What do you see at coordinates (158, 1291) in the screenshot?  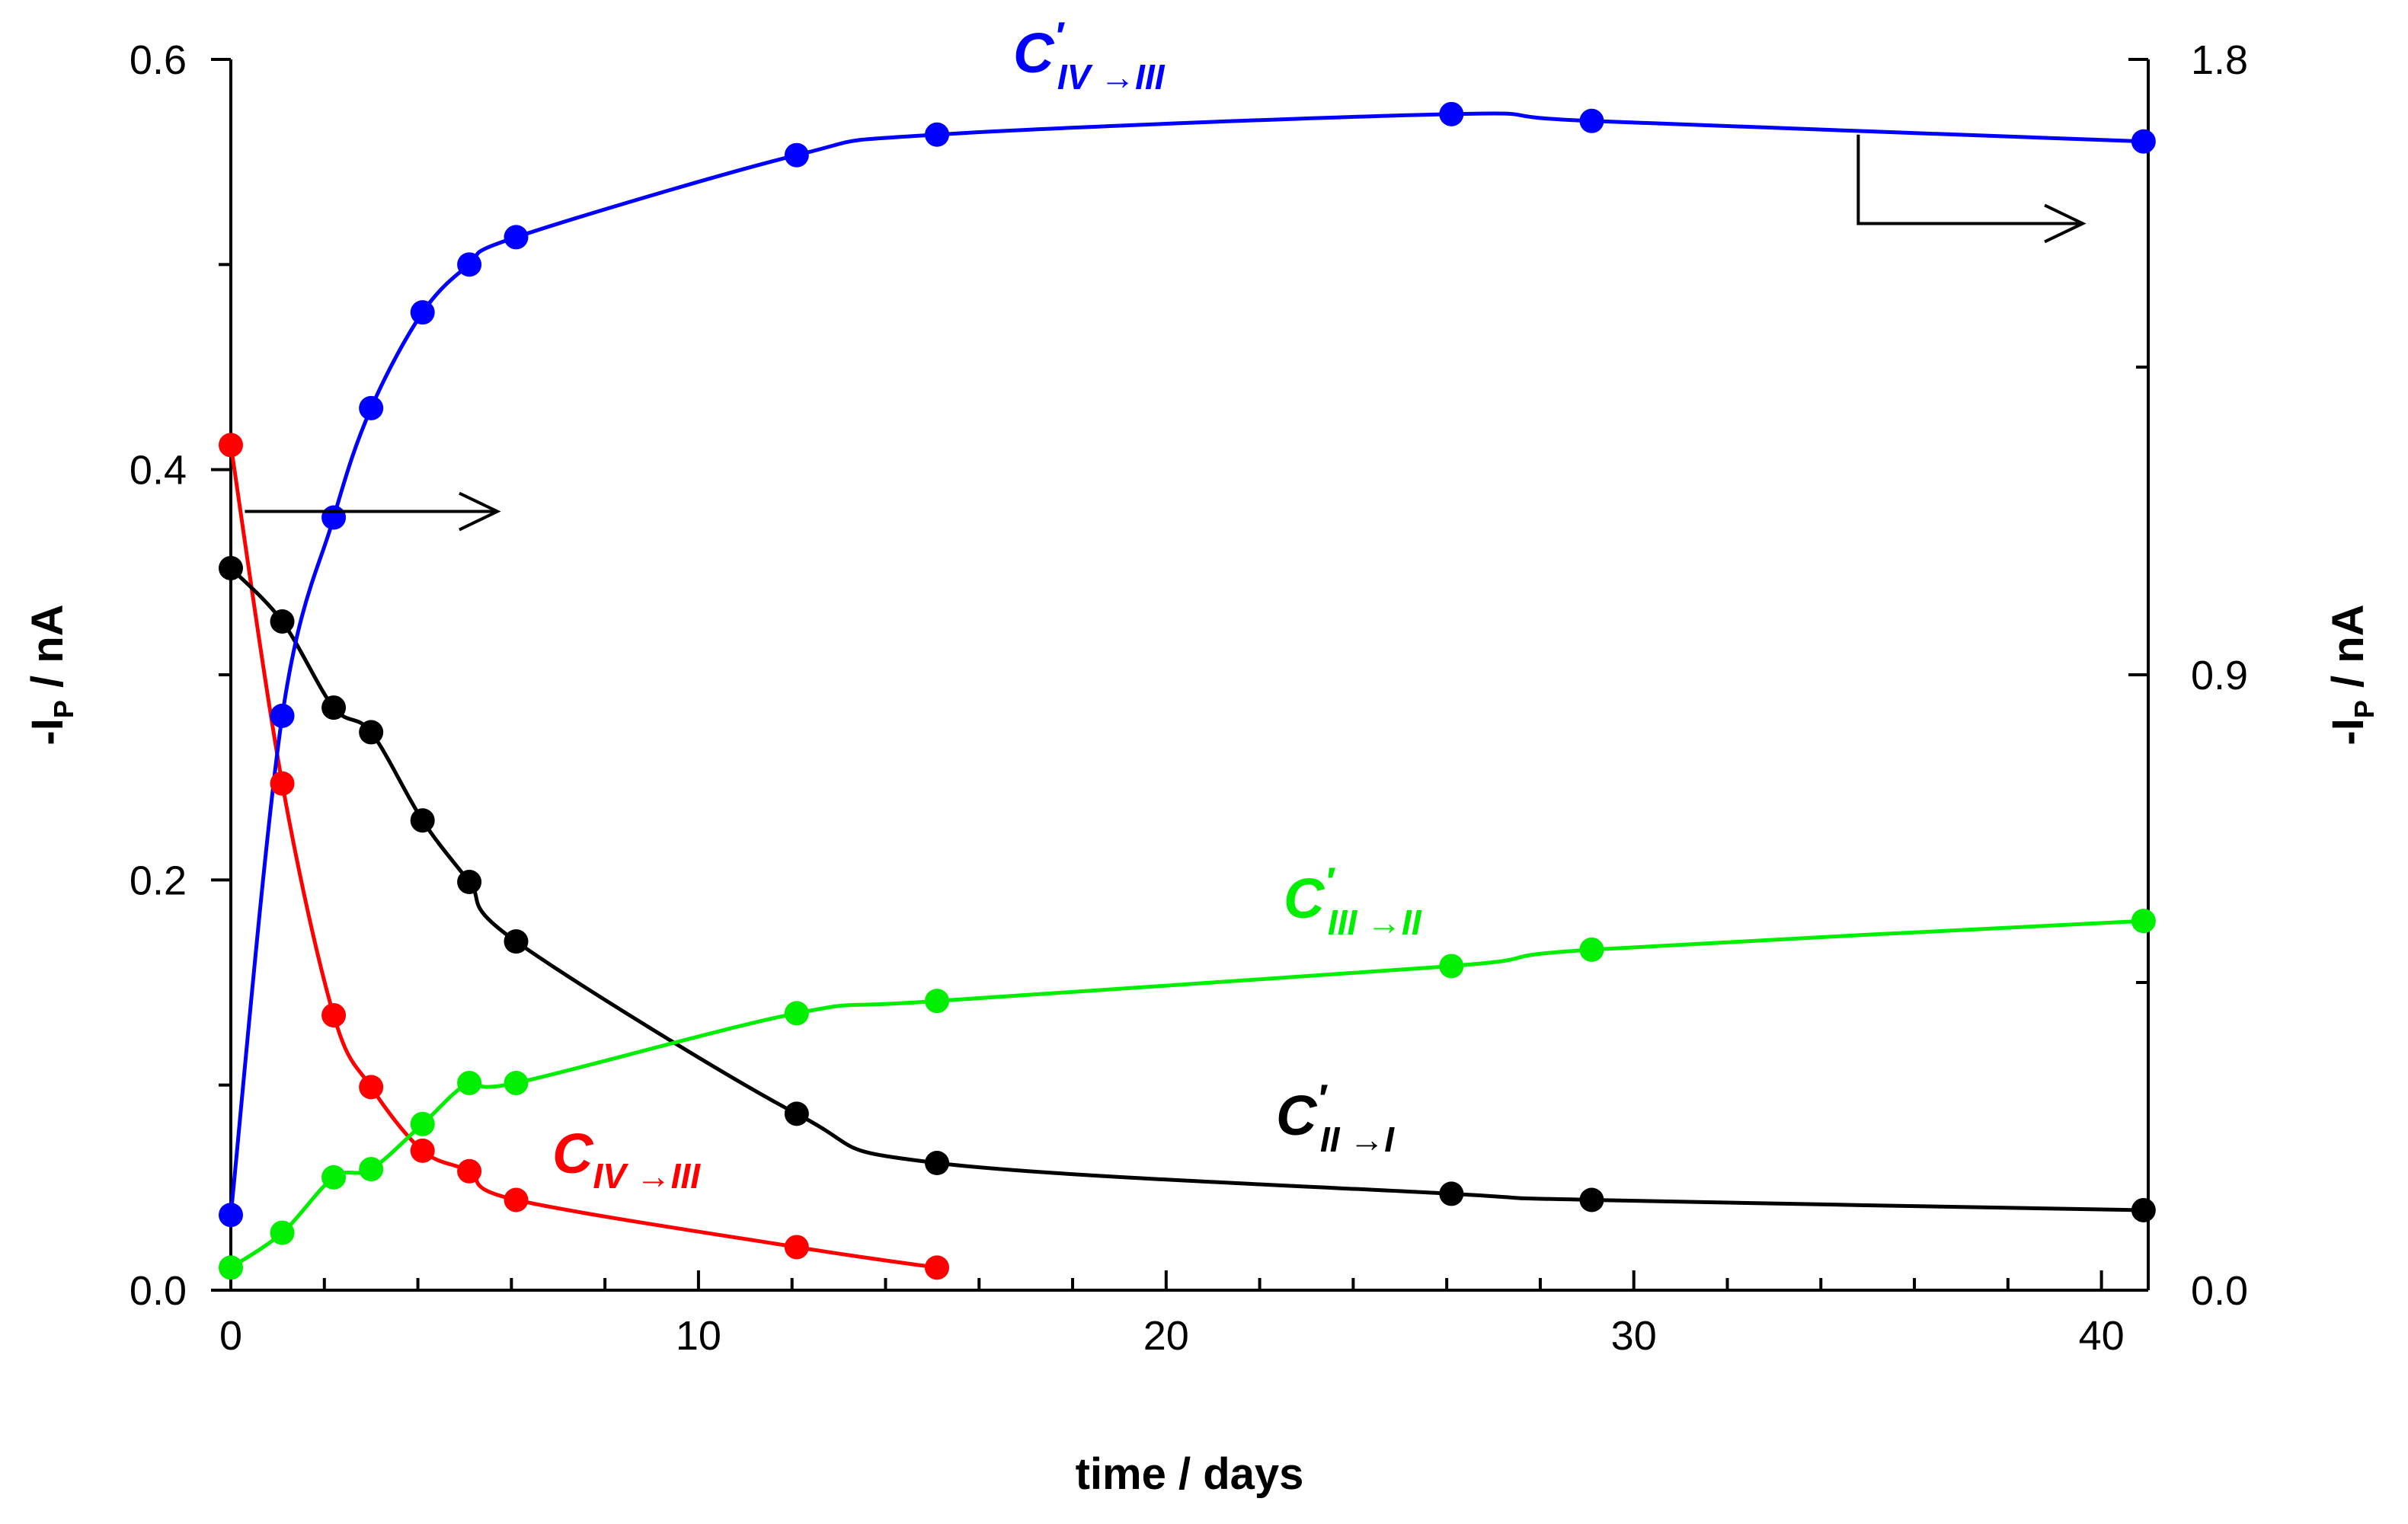 I see `y-left-tick-label: 0.0` at bounding box center [158, 1291].